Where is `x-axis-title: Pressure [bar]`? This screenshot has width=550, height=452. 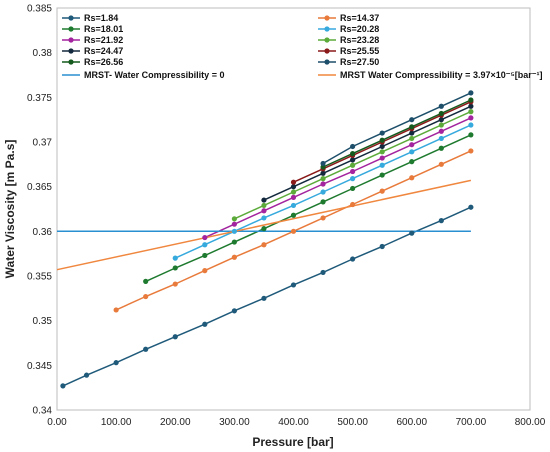 x-axis-title: Pressure [bar] is located at coordinates (292, 442).